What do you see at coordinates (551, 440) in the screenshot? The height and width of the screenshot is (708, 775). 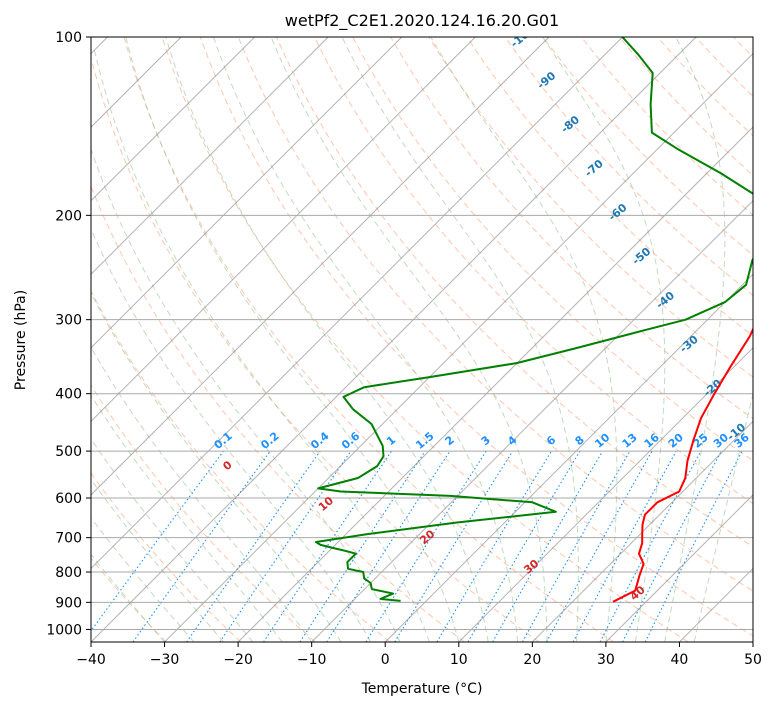 I see `mixing-ratio-label: 6` at bounding box center [551, 440].